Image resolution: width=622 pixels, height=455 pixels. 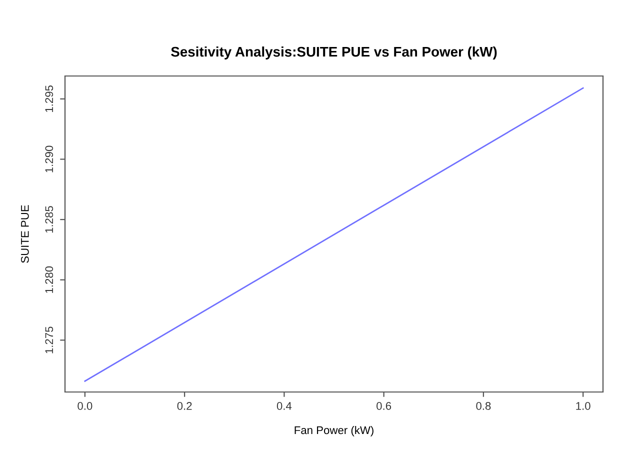 I want to click on y-tick-label: 1.280, so click(x=49, y=279).